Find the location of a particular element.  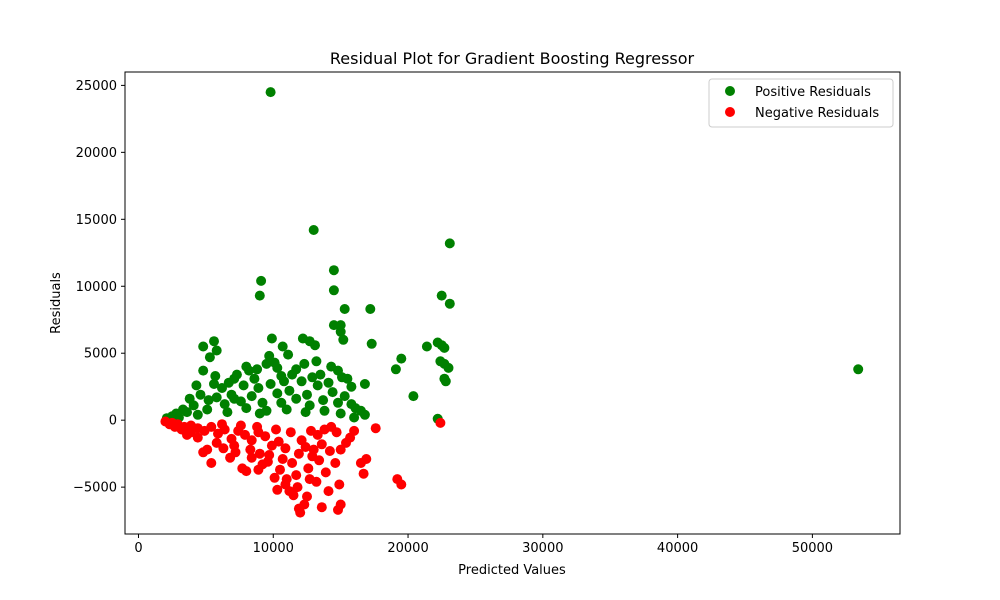

y-axis: −5000 0 5000 10000 15000 20000 25000 is located at coordinates (99, 287).